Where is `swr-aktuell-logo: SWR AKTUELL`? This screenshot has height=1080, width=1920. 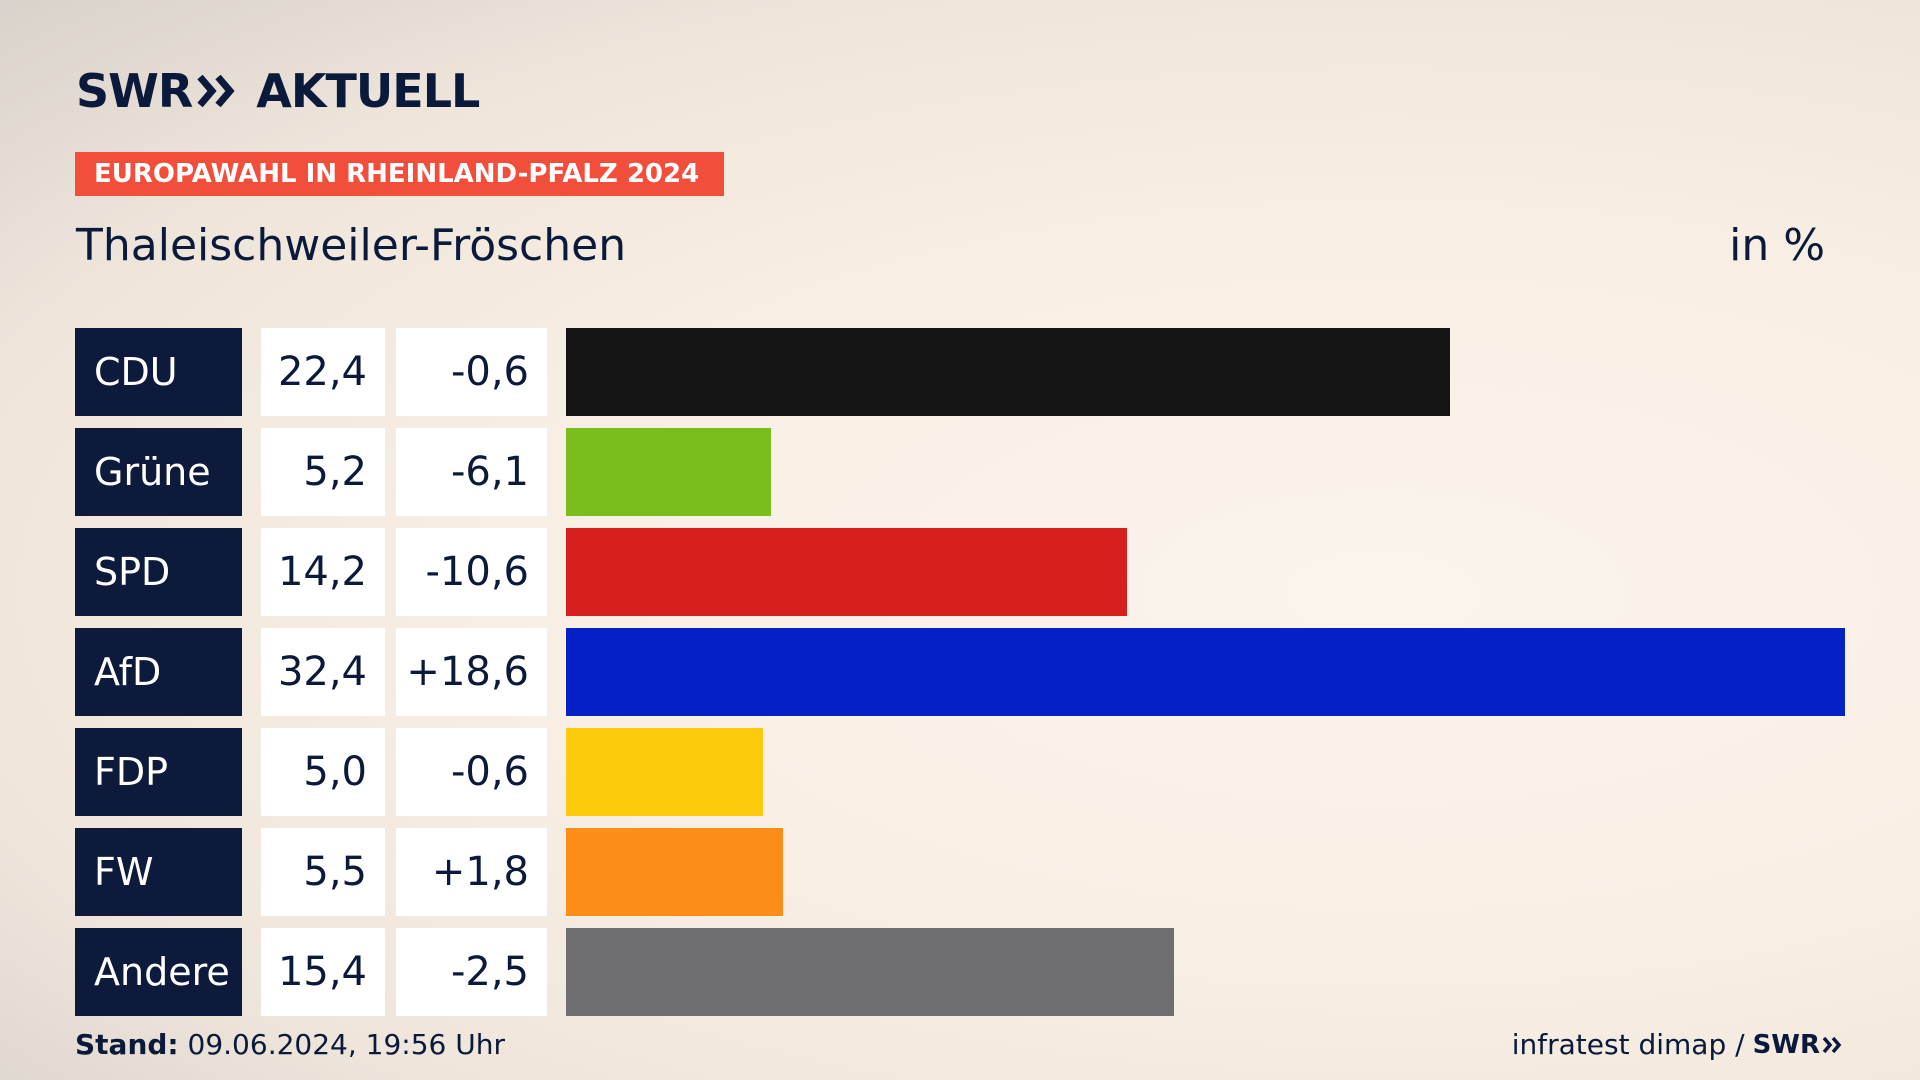
swr-aktuell-logo: SWR AKTUELL is located at coordinates (278, 91).